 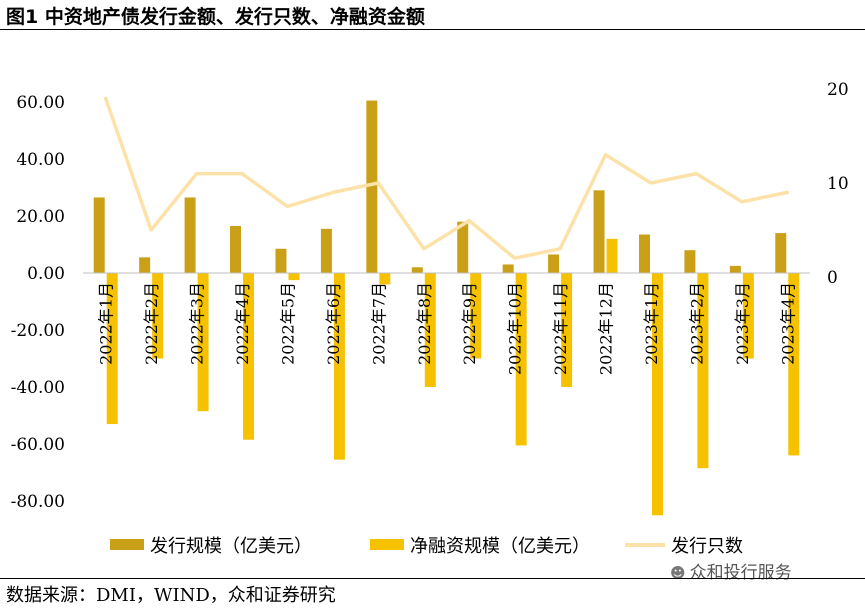 I want to click on category-label: 2022年4月, so click(x=242, y=323).